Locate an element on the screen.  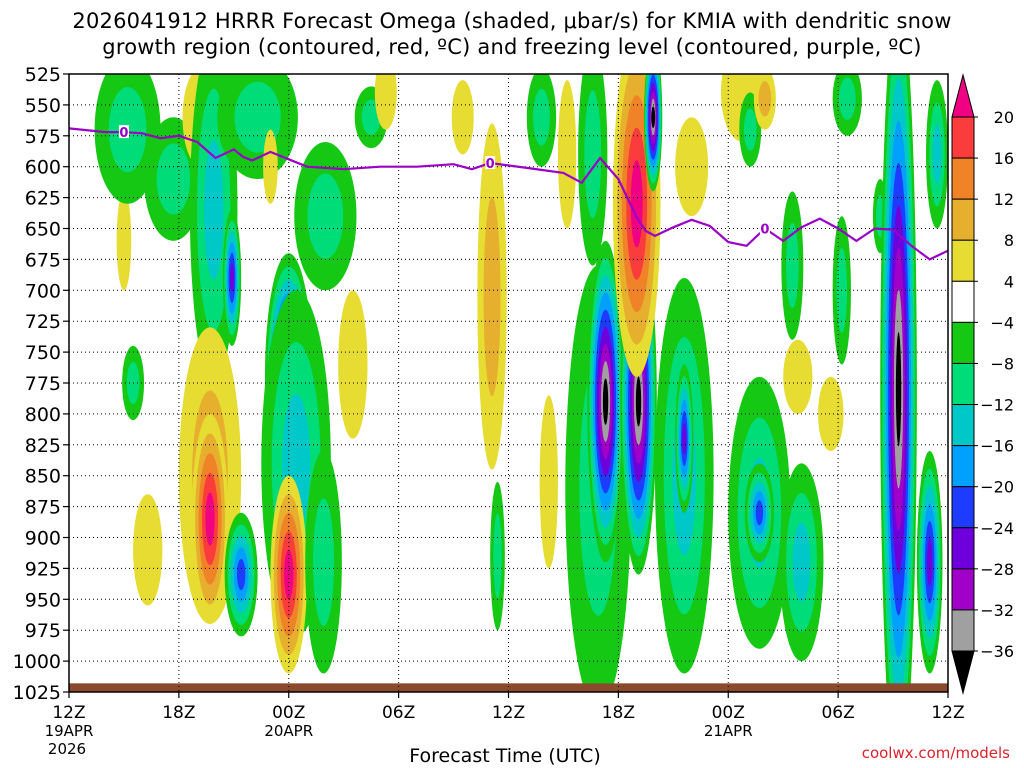
colorbar-label: −16 is located at coordinates (997, 446).